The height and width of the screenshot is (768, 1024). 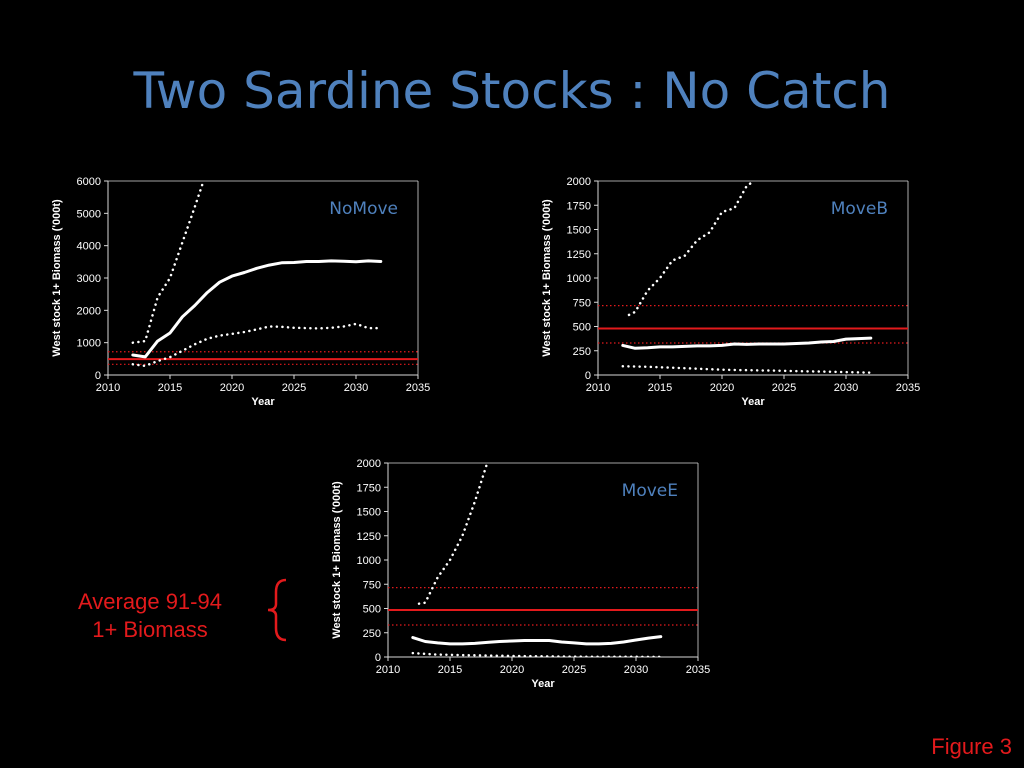 What do you see at coordinates (512, 91) in the screenshot?
I see `slide-title: Two Sardine Stocks : No Catch` at bounding box center [512, 91].